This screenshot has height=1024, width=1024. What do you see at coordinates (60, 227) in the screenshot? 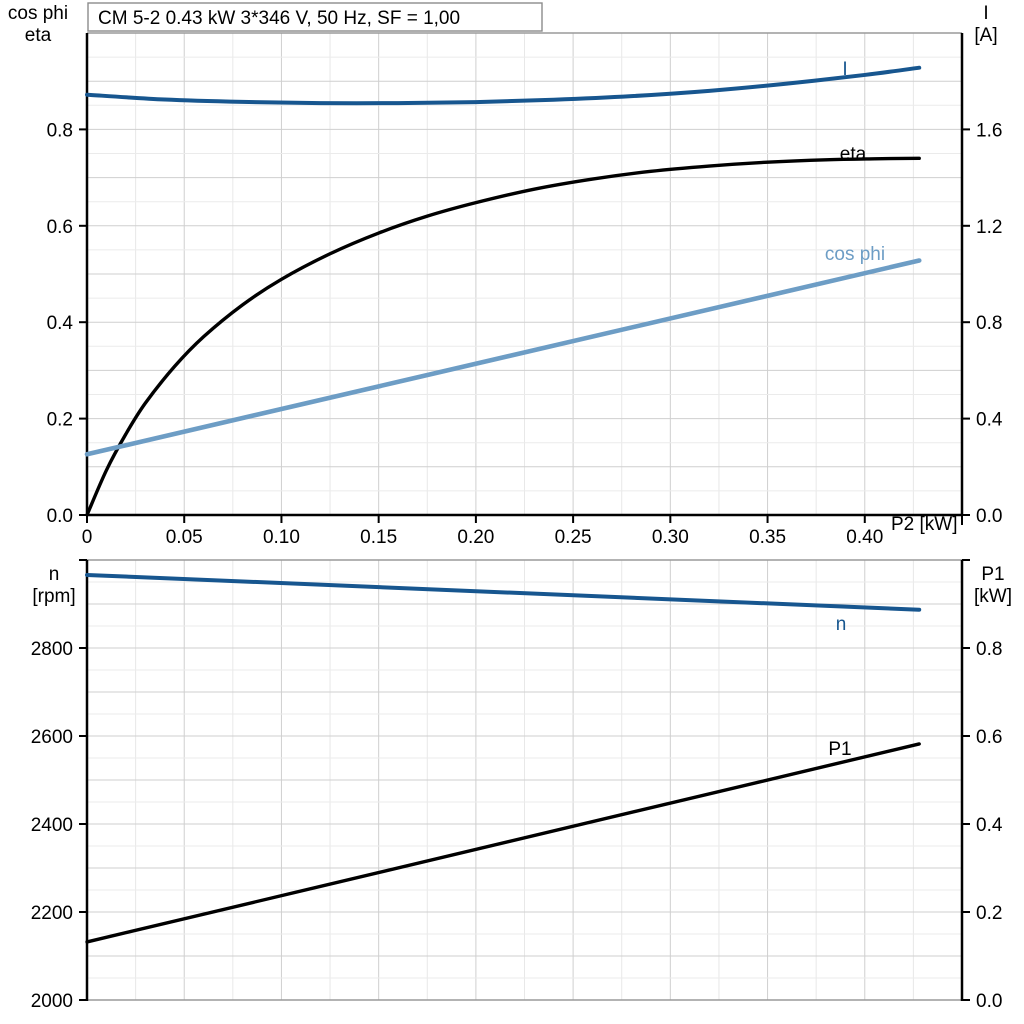
I see `upper-y-tick-label: 0.6` at bounding box center [60, 227].